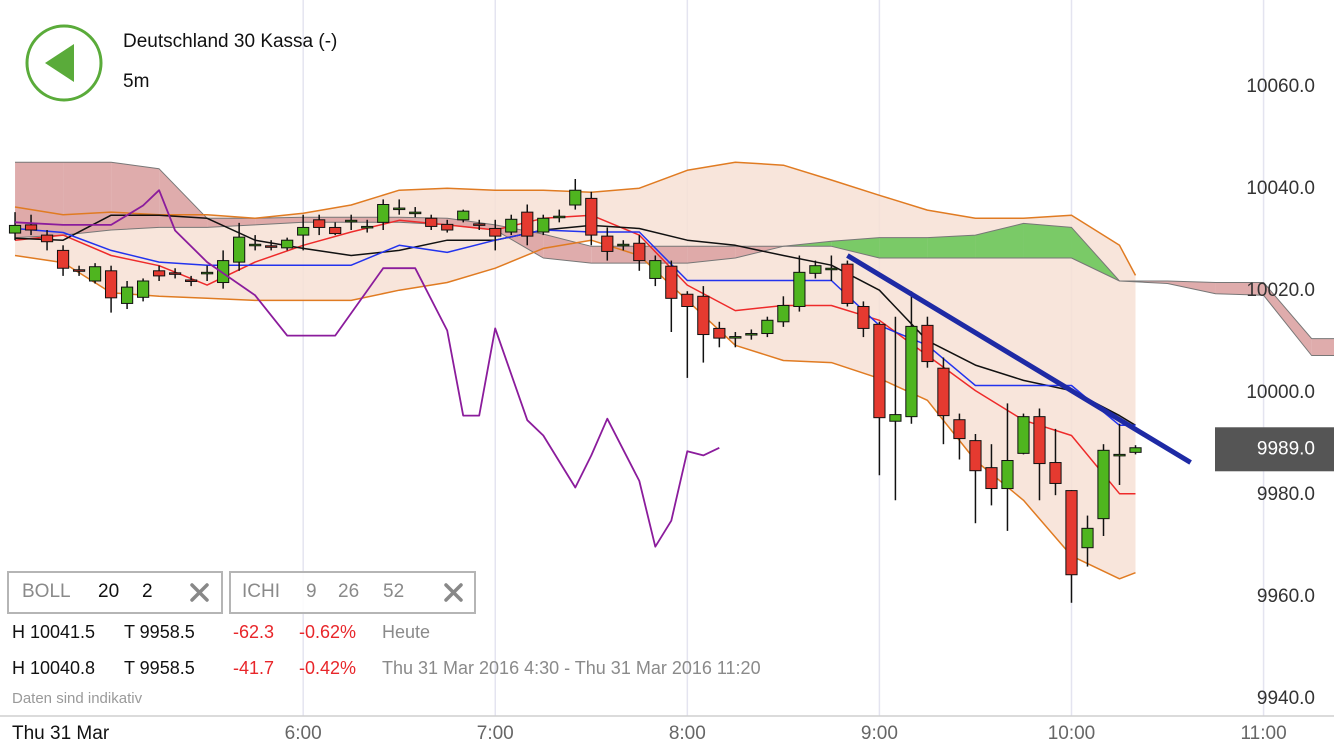 The height and width of the screenshot is (750, 1334). I want to click on stat-change: -41.7, so click(253, 668).